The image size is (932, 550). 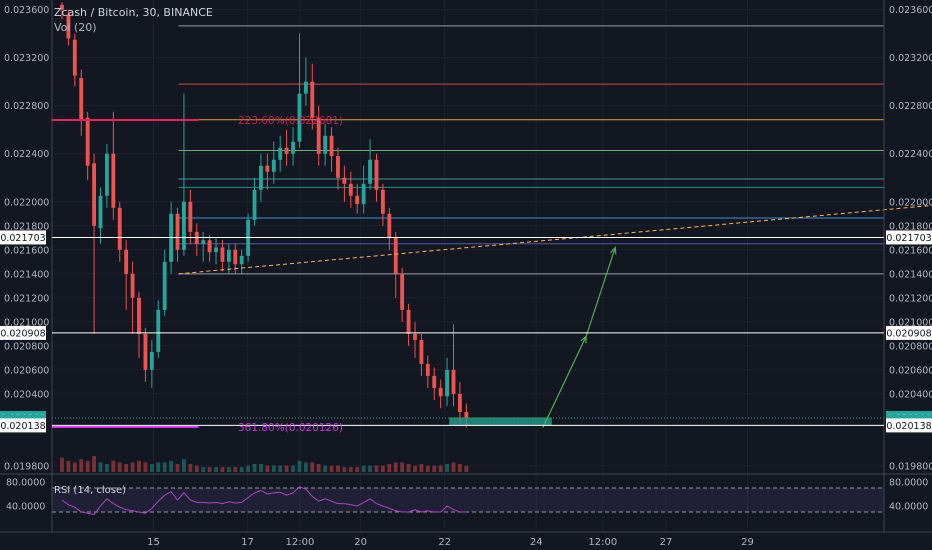 I want to click on price-badge-right, so click(x=909, y=425).